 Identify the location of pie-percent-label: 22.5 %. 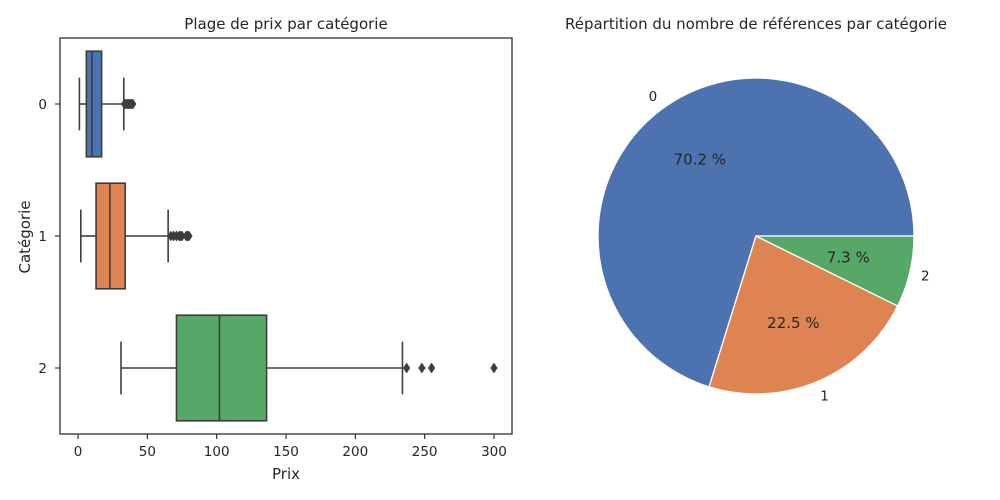
(793, 323).